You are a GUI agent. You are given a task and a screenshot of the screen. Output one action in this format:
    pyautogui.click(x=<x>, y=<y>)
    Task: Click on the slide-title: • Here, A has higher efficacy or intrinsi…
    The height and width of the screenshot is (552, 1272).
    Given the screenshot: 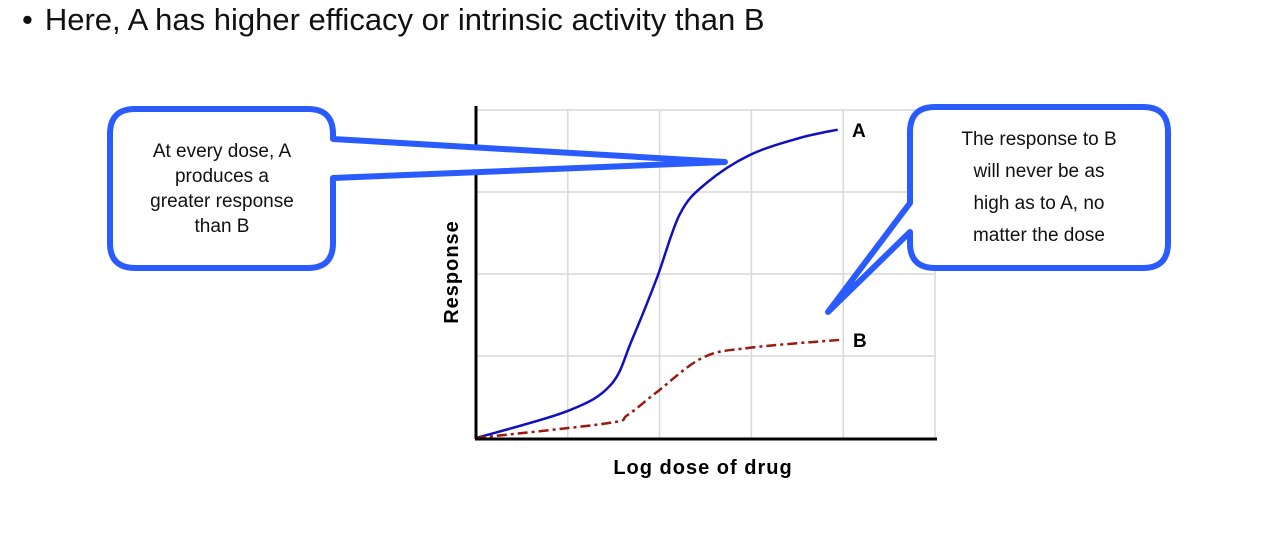 What is the action you would take?
    pyautogui.click(x=393, y=20)
    